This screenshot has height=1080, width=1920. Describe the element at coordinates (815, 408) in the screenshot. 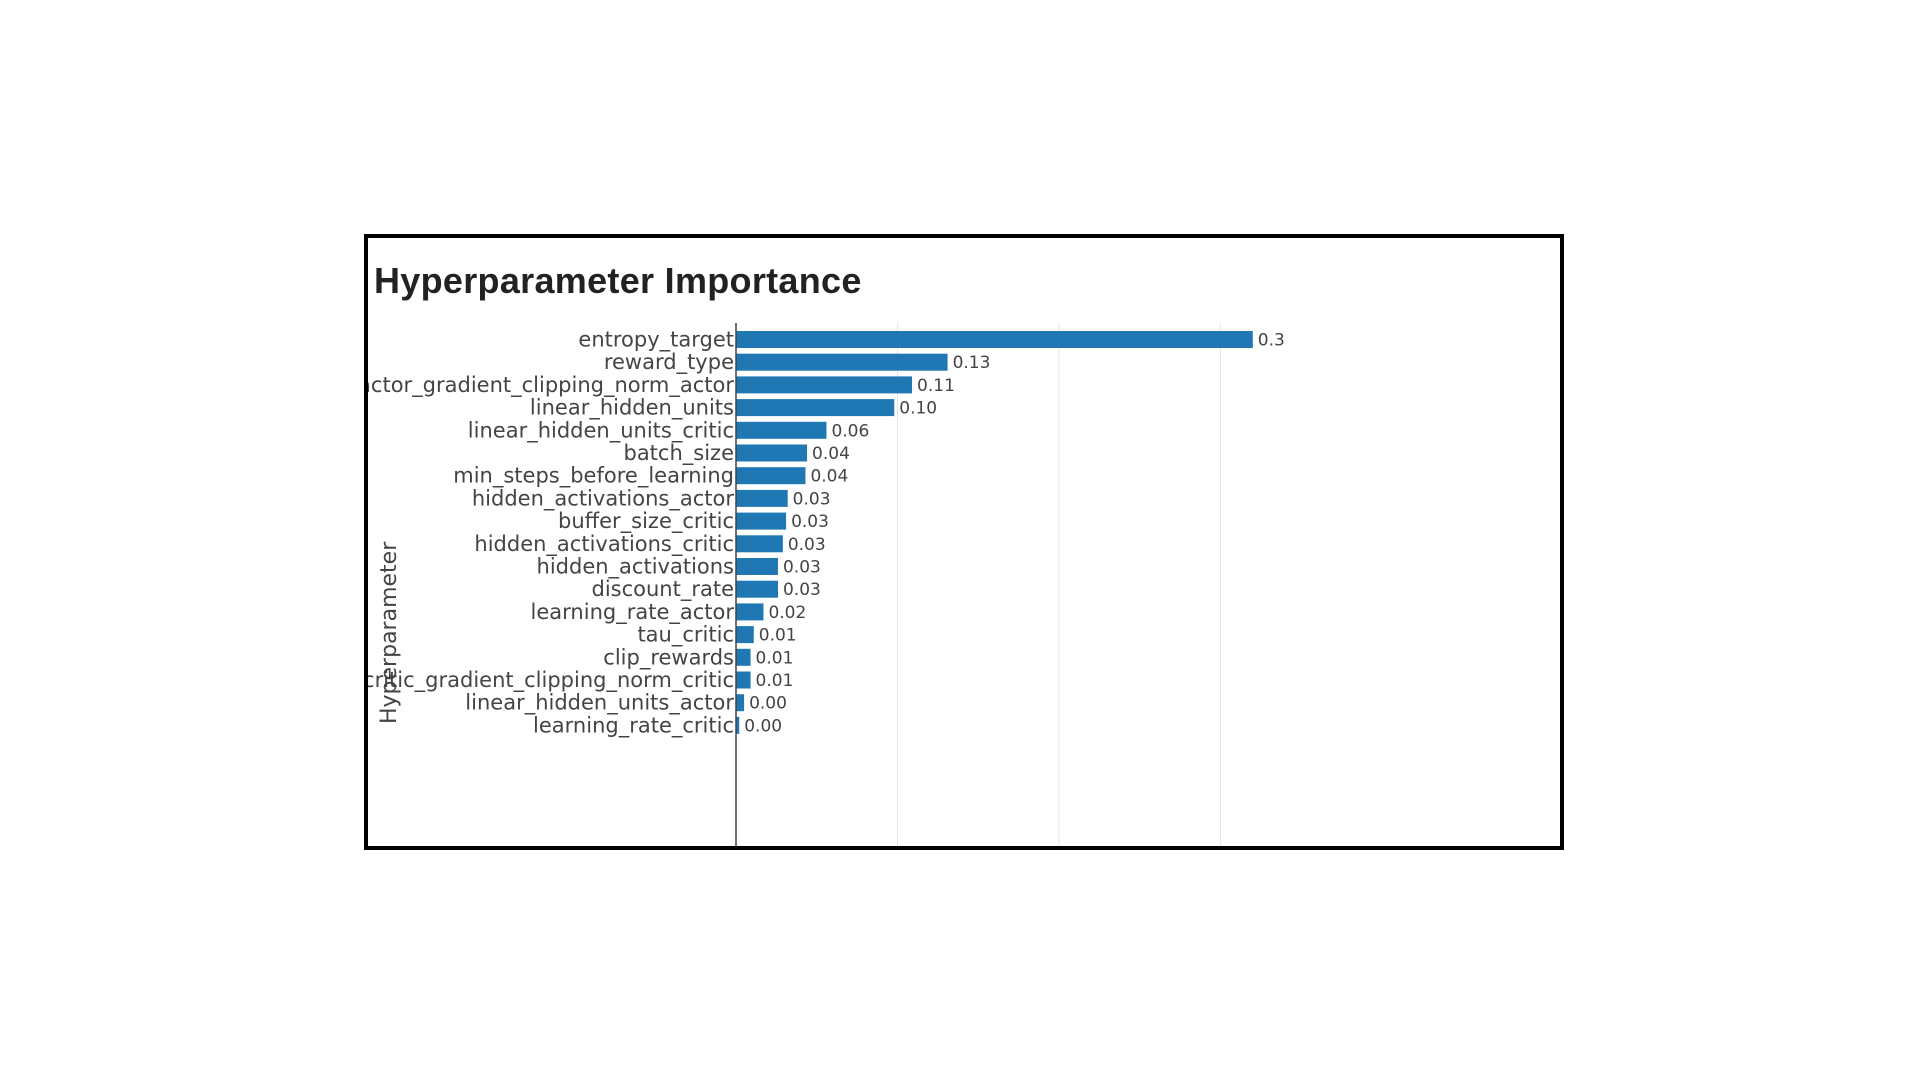

I see `bar-linear_hidden_units` at that location.